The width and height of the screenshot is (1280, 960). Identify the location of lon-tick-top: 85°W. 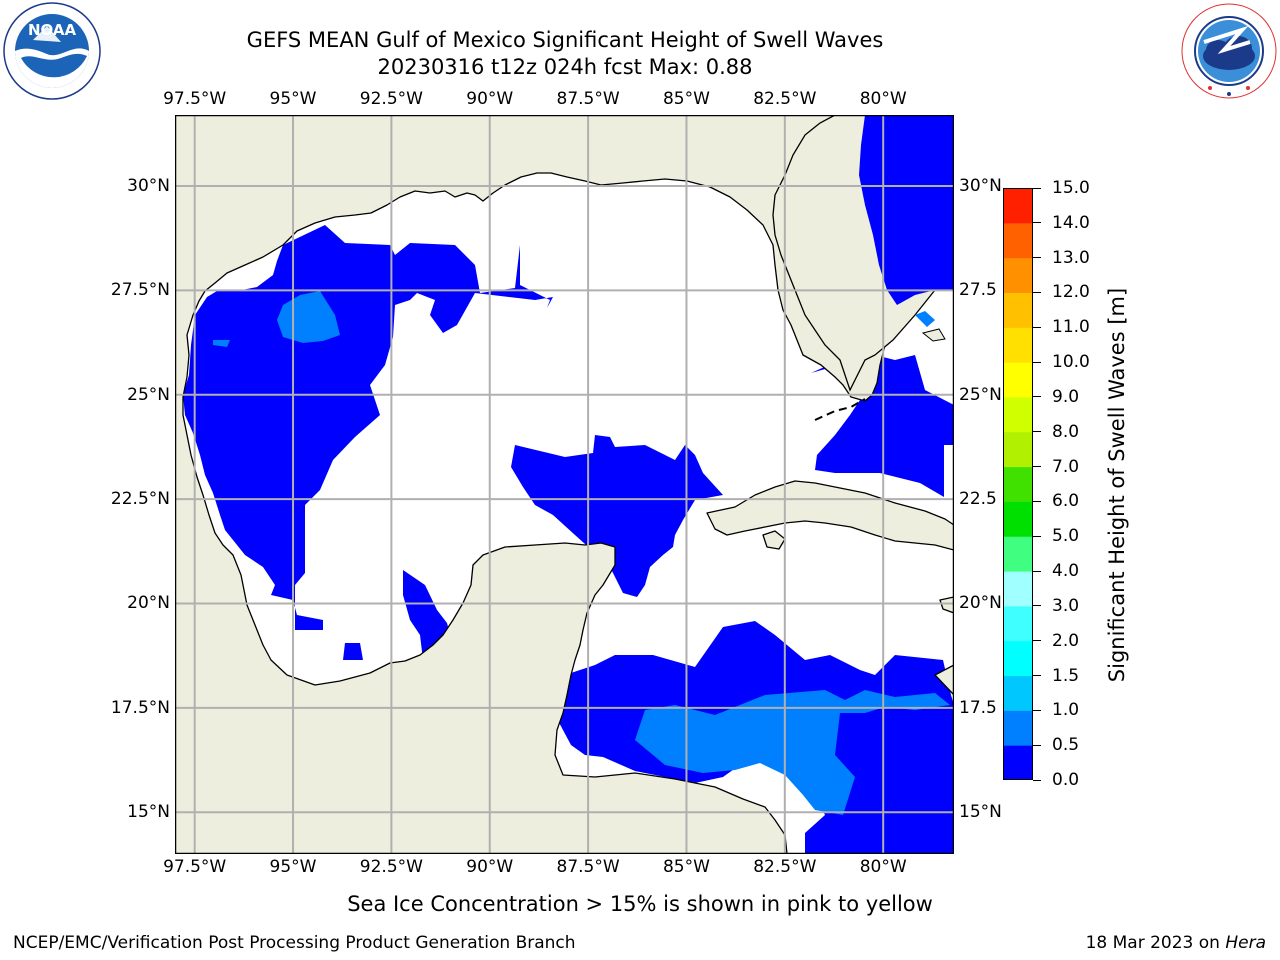
(686, 99).